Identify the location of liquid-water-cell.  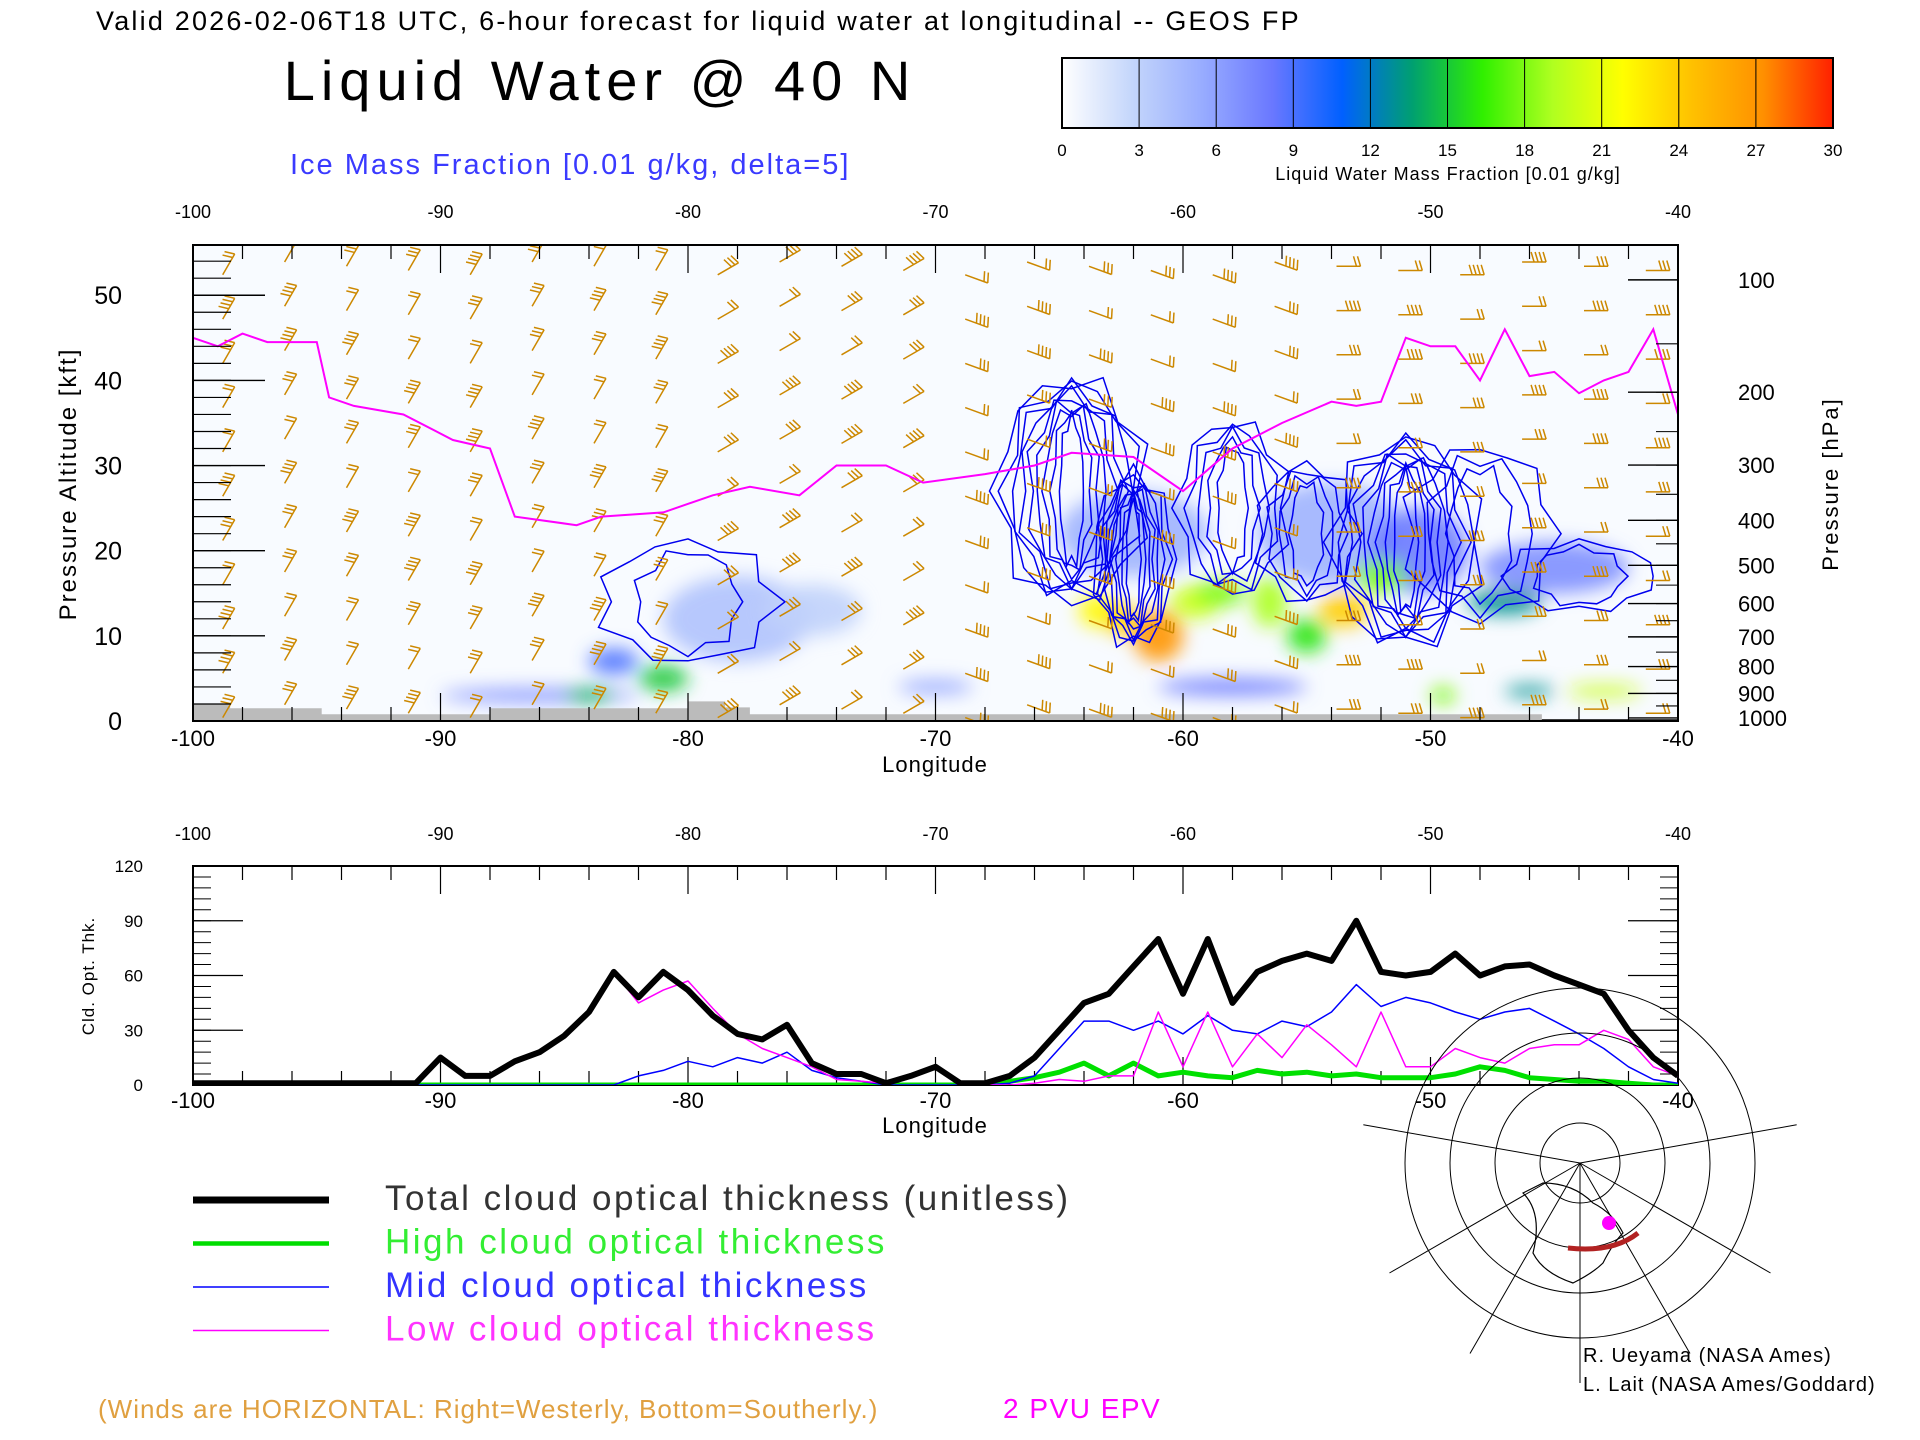
(614, 661).